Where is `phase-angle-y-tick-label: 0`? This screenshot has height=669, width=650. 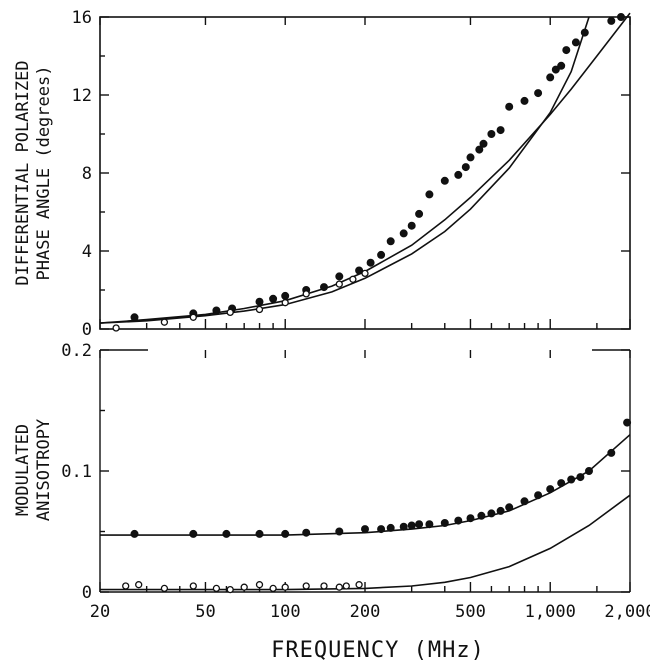 phase-angle-y-tick-label: 0 is located at coordinates (87, 330).